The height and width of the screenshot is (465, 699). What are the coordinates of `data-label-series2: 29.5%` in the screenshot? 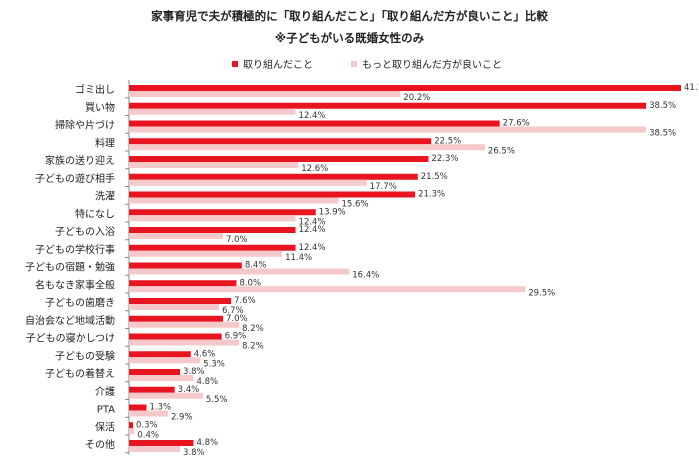 It's located at (541, 293).